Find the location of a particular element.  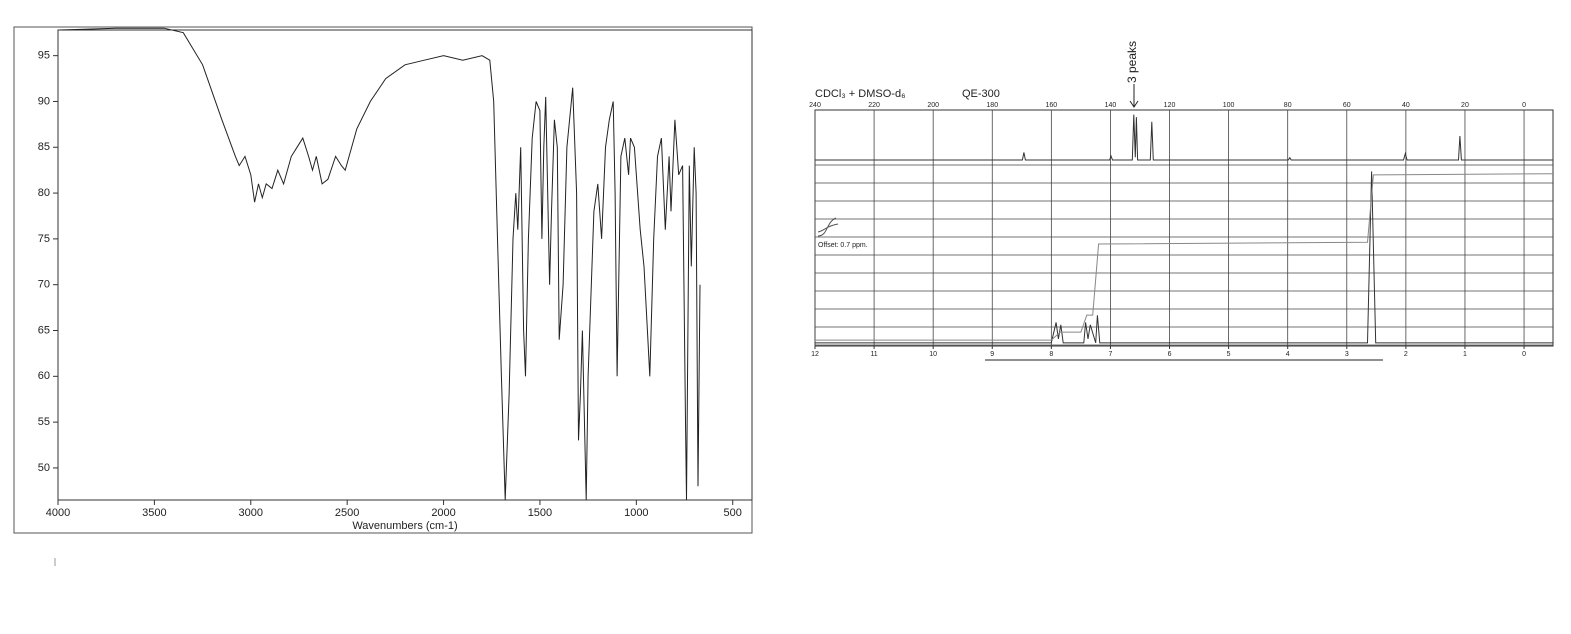

x-tick-label: 10 is located at coordinates (933, 354).